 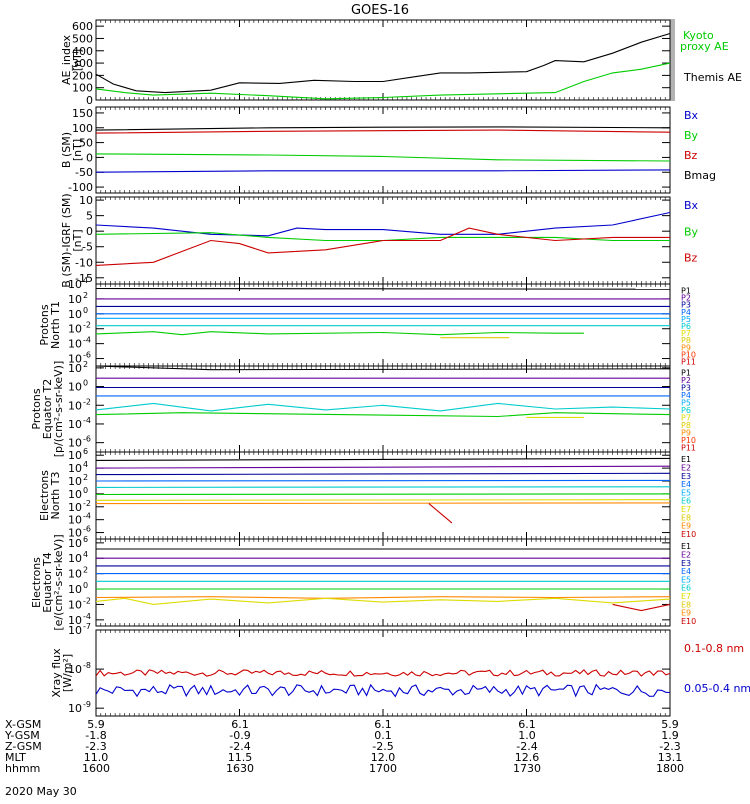 I want to click on y-tick-exponent: 6, so click(x=85, y=451).